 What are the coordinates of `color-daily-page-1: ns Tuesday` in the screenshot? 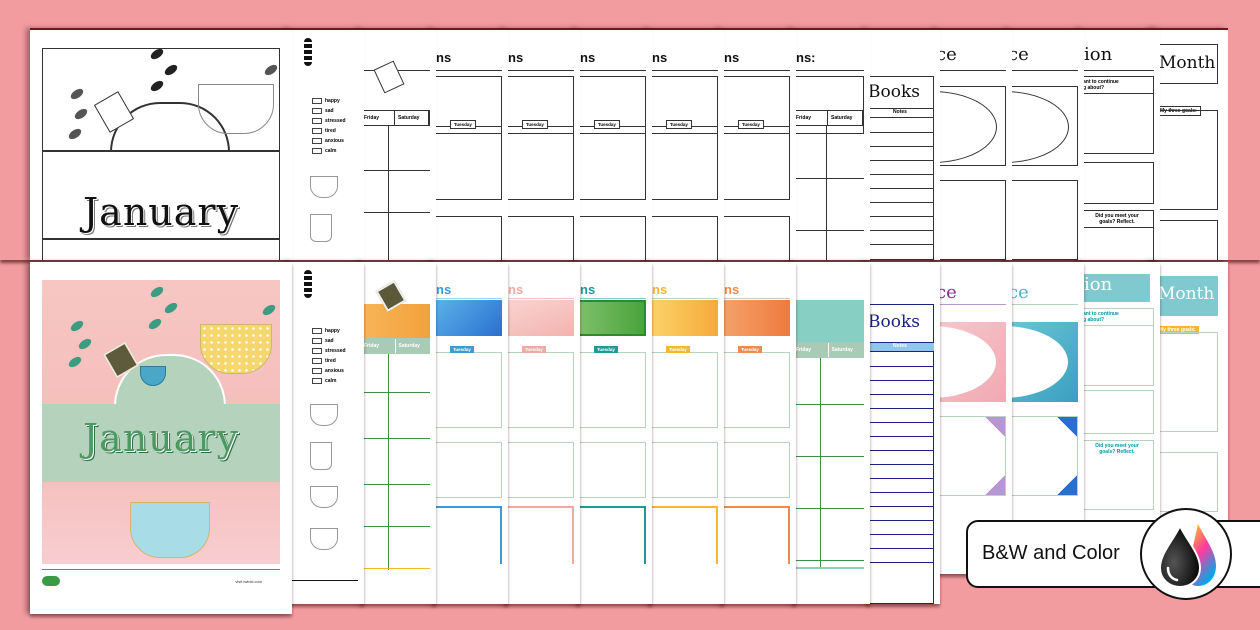 It's located at (470, 433).